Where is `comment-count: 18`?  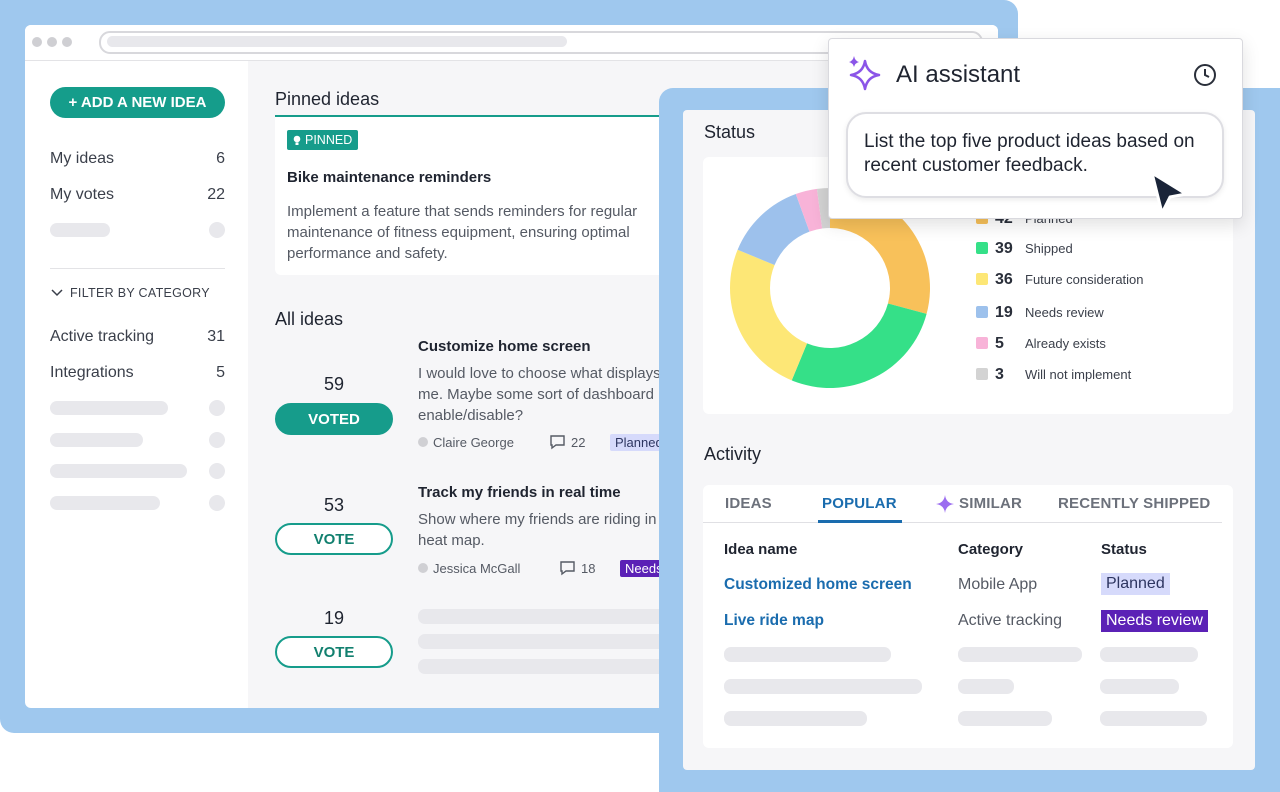
comment-count: 18 is located at coordinates (588, 568).